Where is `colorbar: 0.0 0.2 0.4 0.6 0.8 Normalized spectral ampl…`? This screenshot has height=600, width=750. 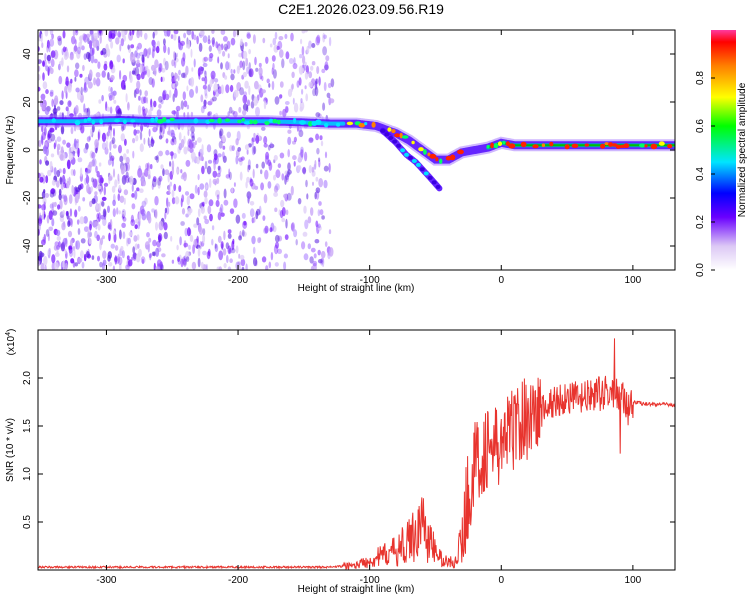 colorbar: 0.0 0.2 0.4 0.6 0.8 Normalized spectral ampl… is located at coordinates (721, 153).